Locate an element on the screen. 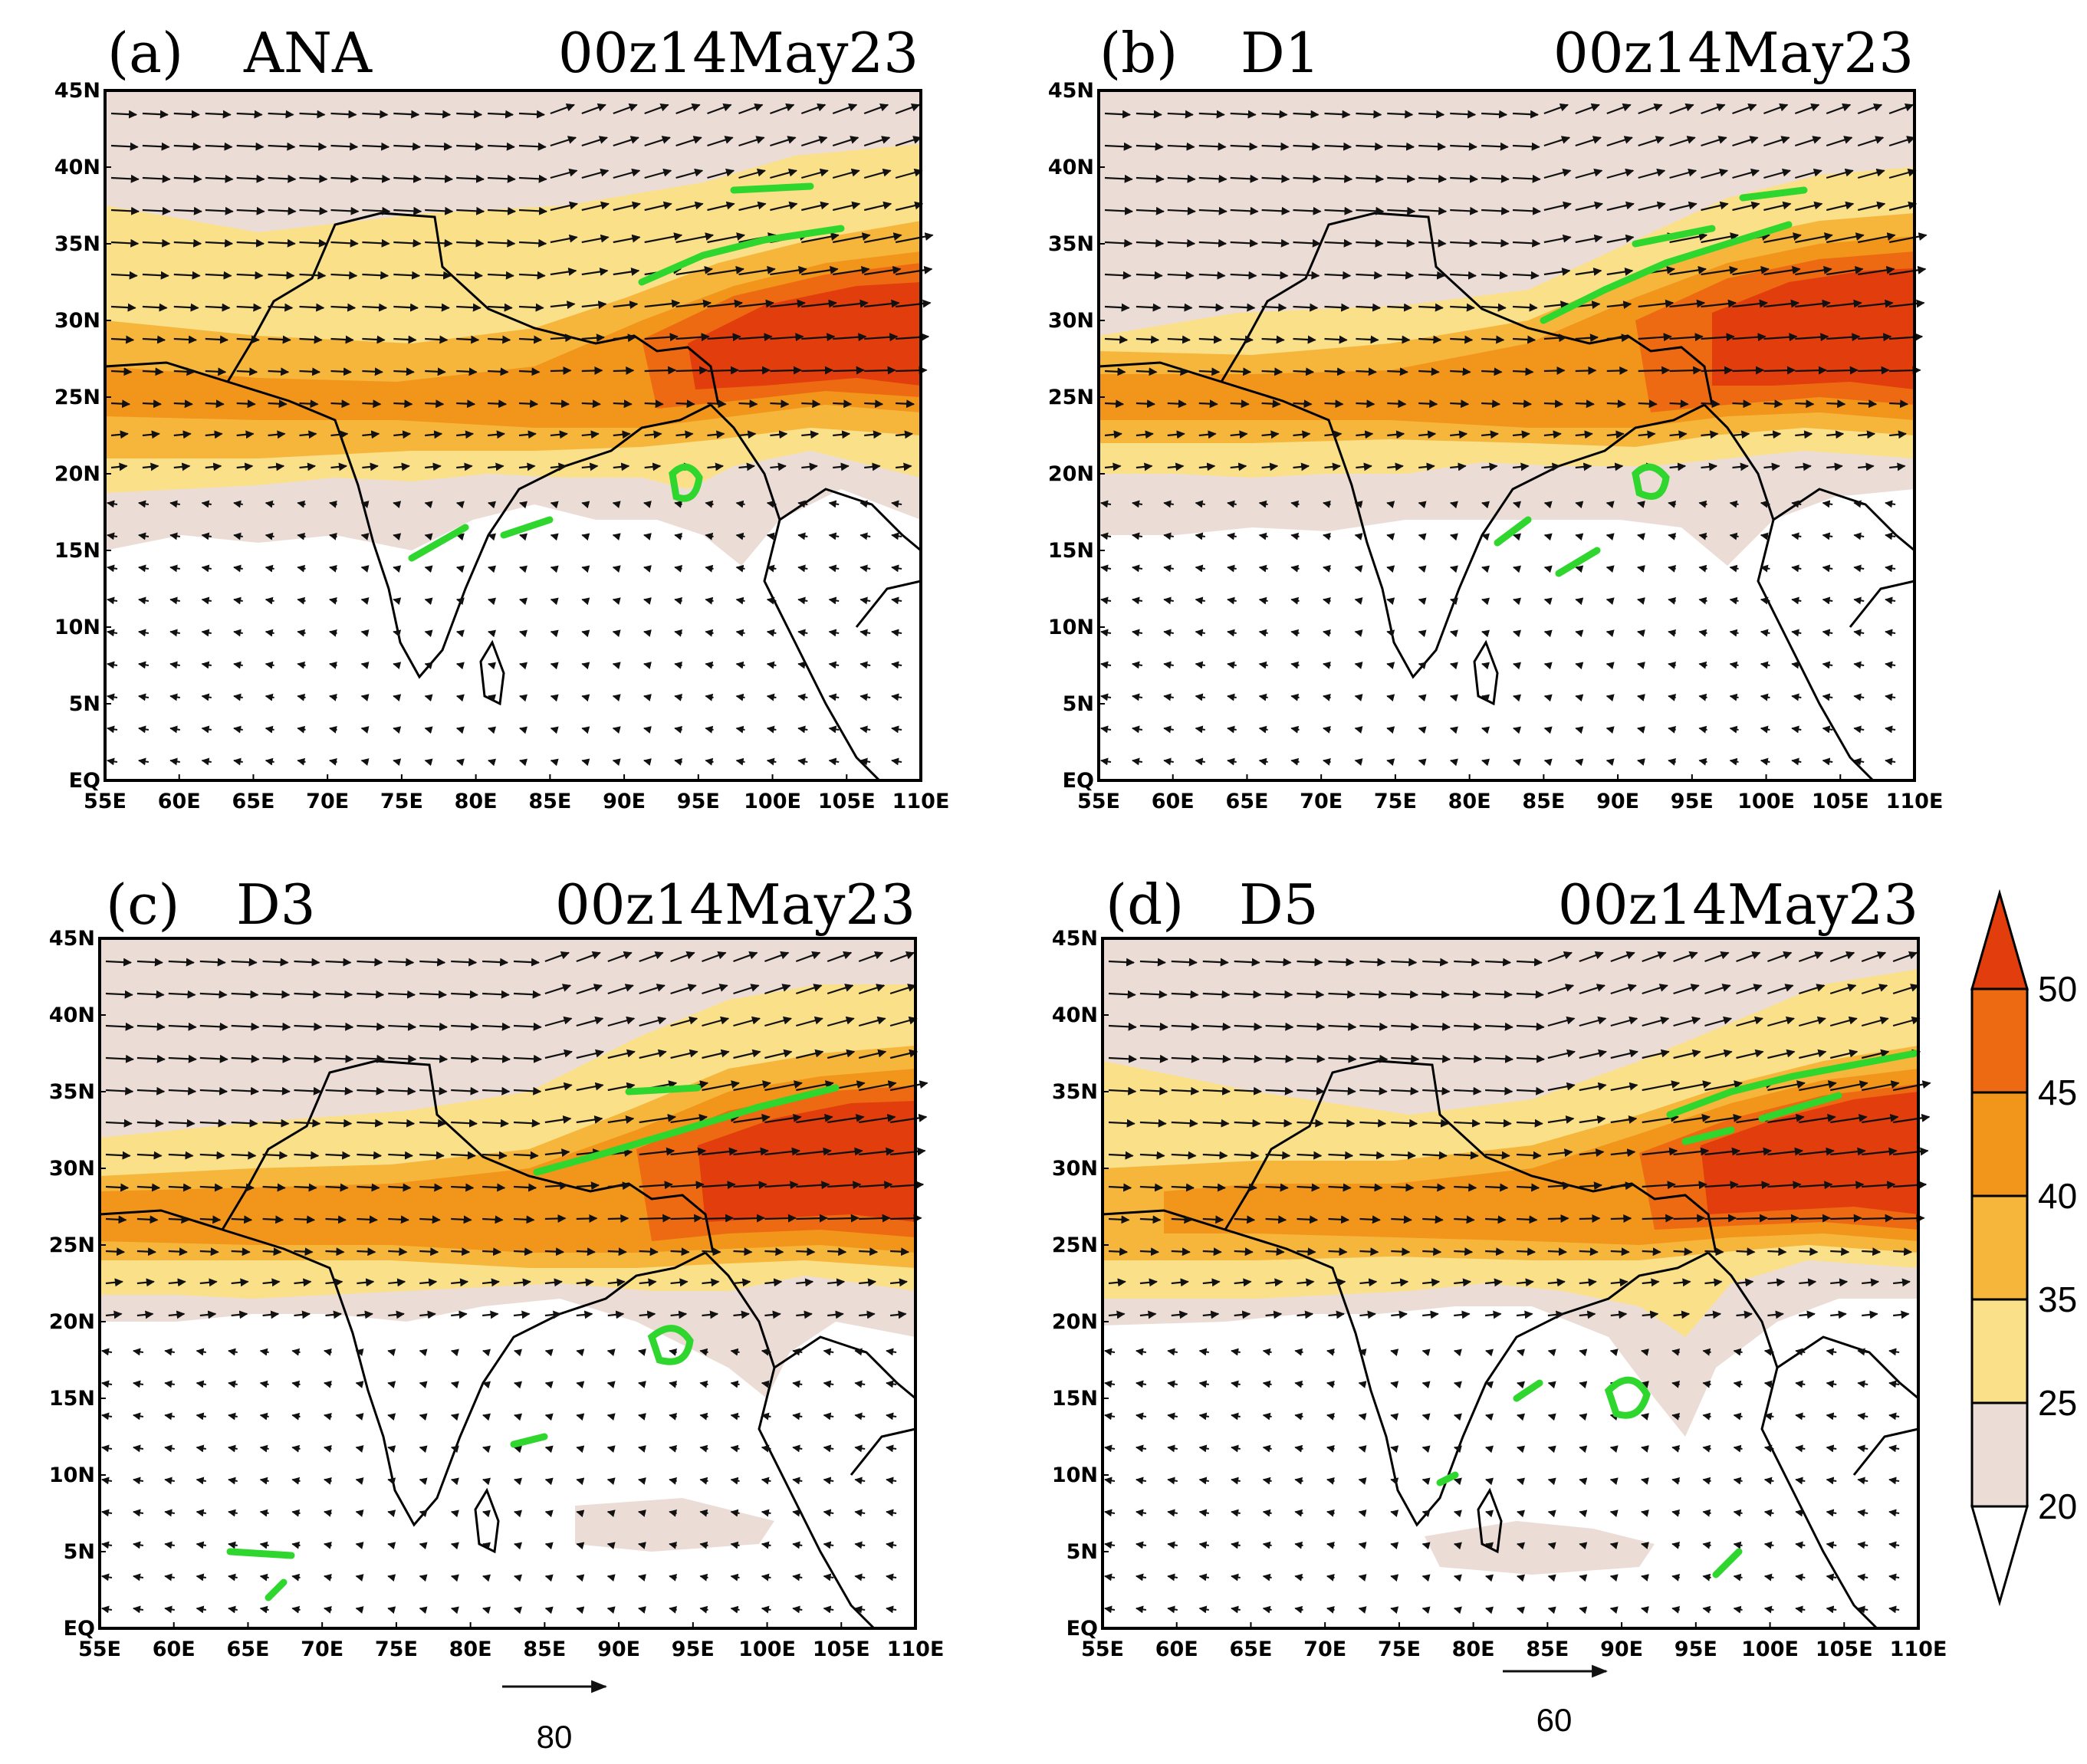  shade-50-plus is located at coordinates (804, 335).